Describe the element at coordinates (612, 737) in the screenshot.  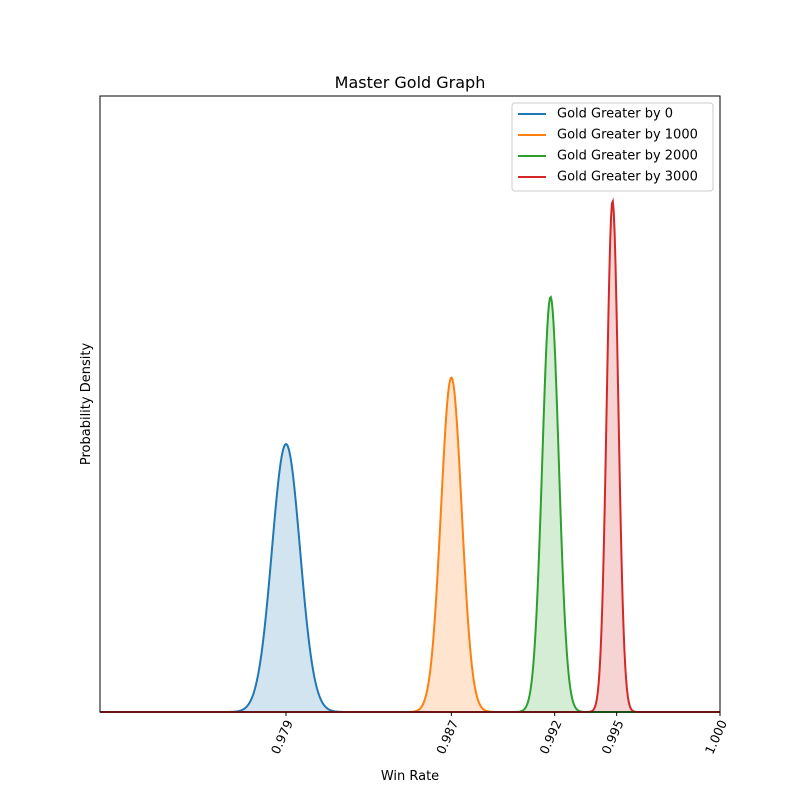
I see `x-tick-label: 0.995` at that location.